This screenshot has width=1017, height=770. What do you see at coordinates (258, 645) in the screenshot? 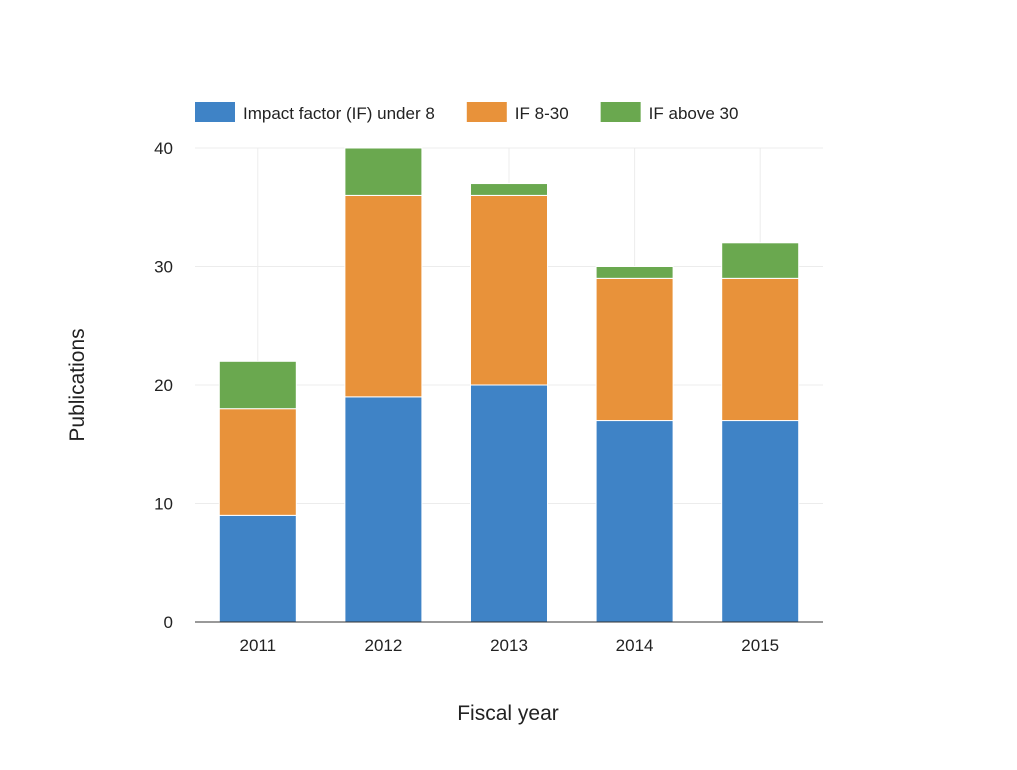
I see `x-tick-label: 2011` at bounding box center [258, 645].